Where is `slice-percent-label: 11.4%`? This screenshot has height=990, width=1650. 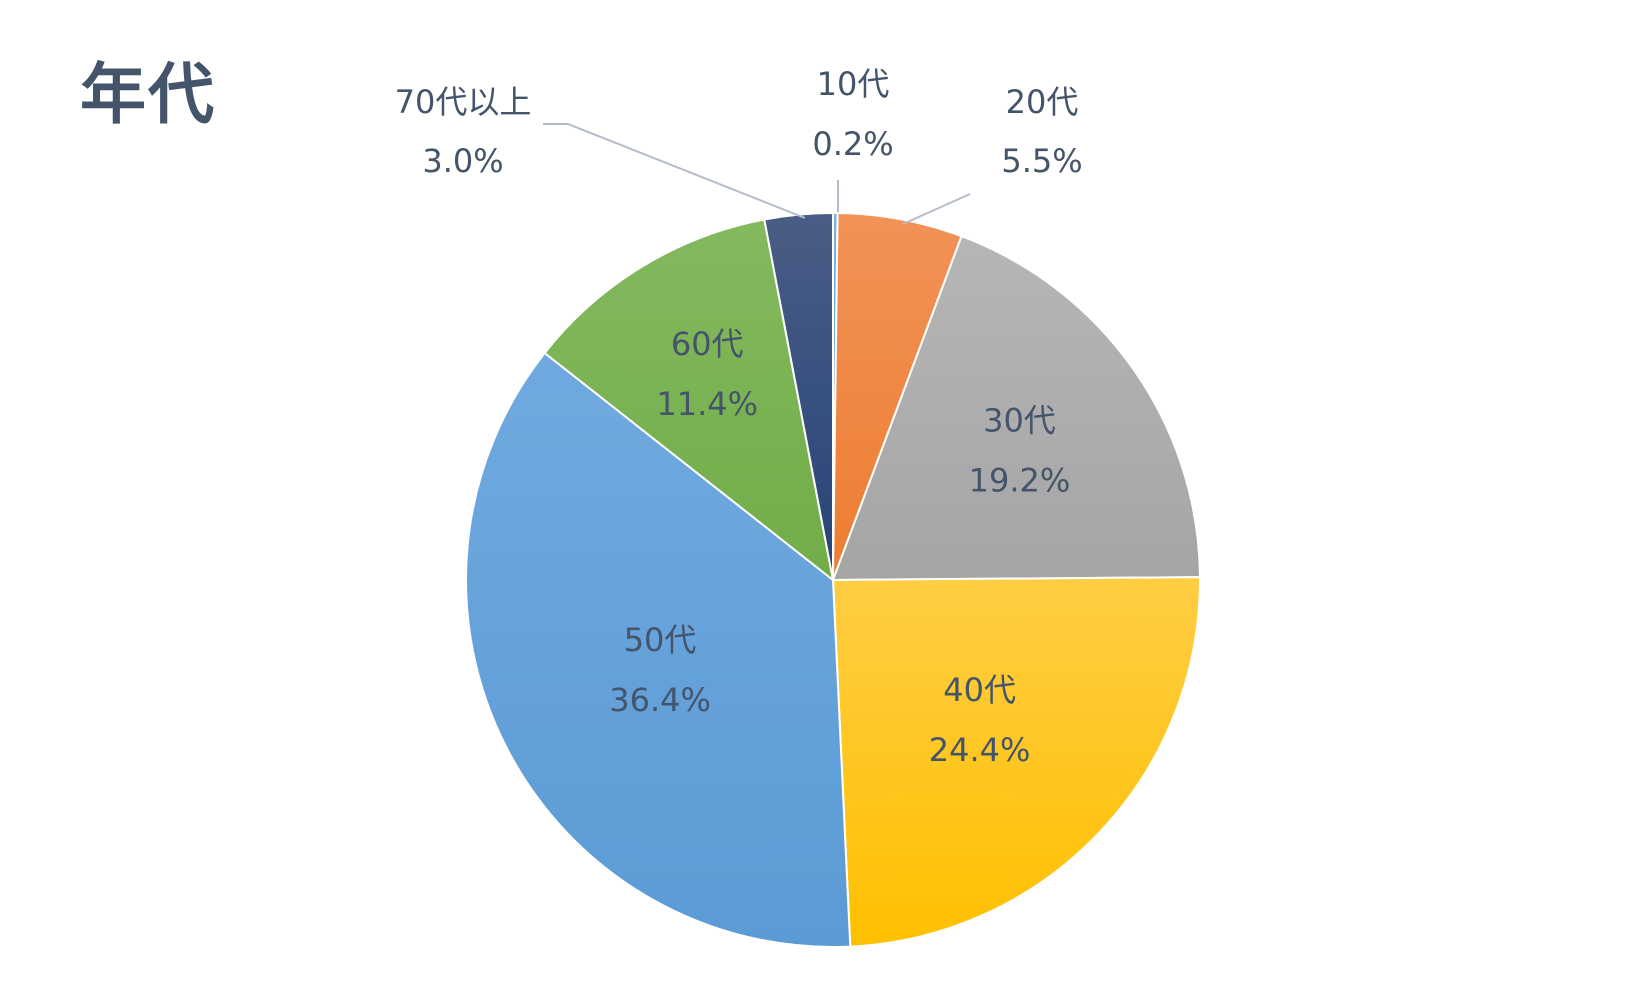 slice-percent-label: 11.4% is located at coordinates (707, 404).